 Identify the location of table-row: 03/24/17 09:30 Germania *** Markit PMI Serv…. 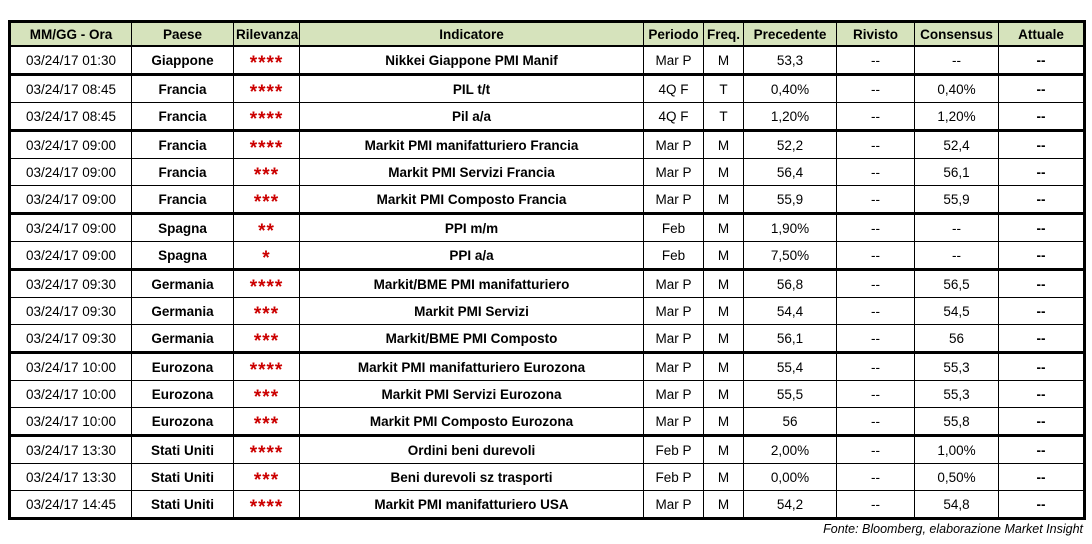
(547, 311).